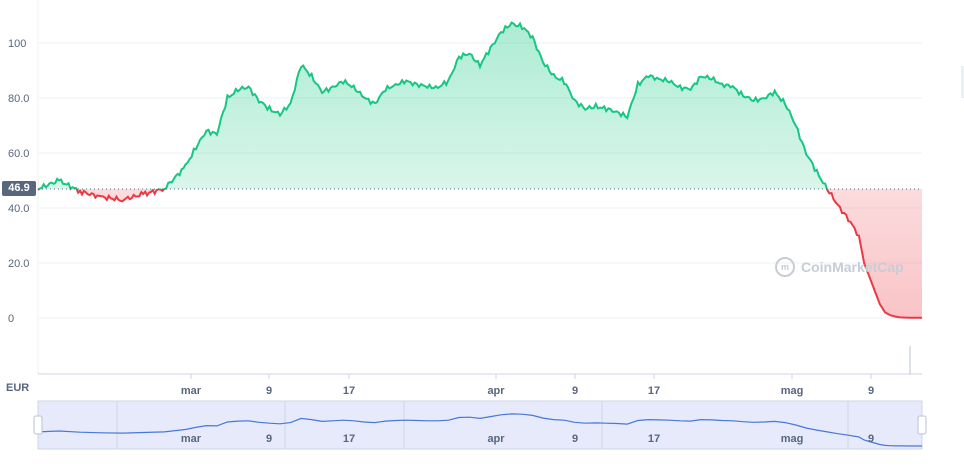  What do you see at coordinates (18, 388) in the screenshot?
I see `currency-label: EUR` at bounding box center [18, 388].